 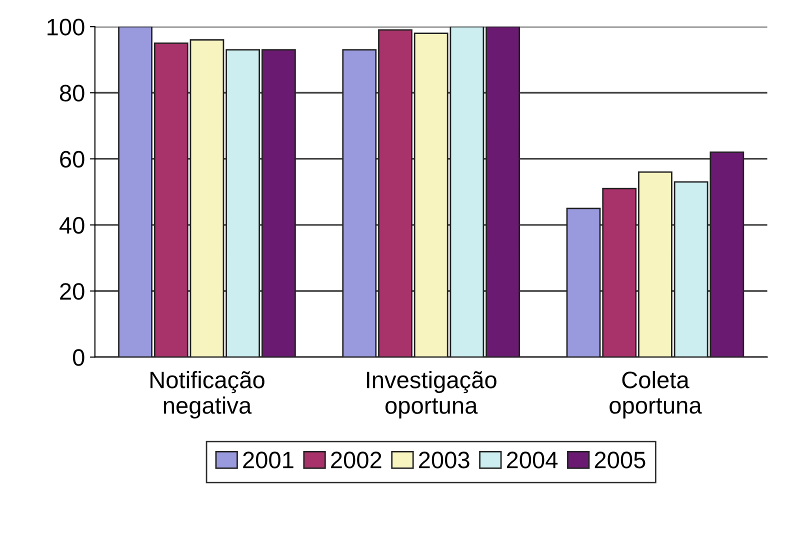 What do you see at coordinates (72, 159) in the screenshot?
I see `y-tick-label: 60` at bounding box center [72, 159].